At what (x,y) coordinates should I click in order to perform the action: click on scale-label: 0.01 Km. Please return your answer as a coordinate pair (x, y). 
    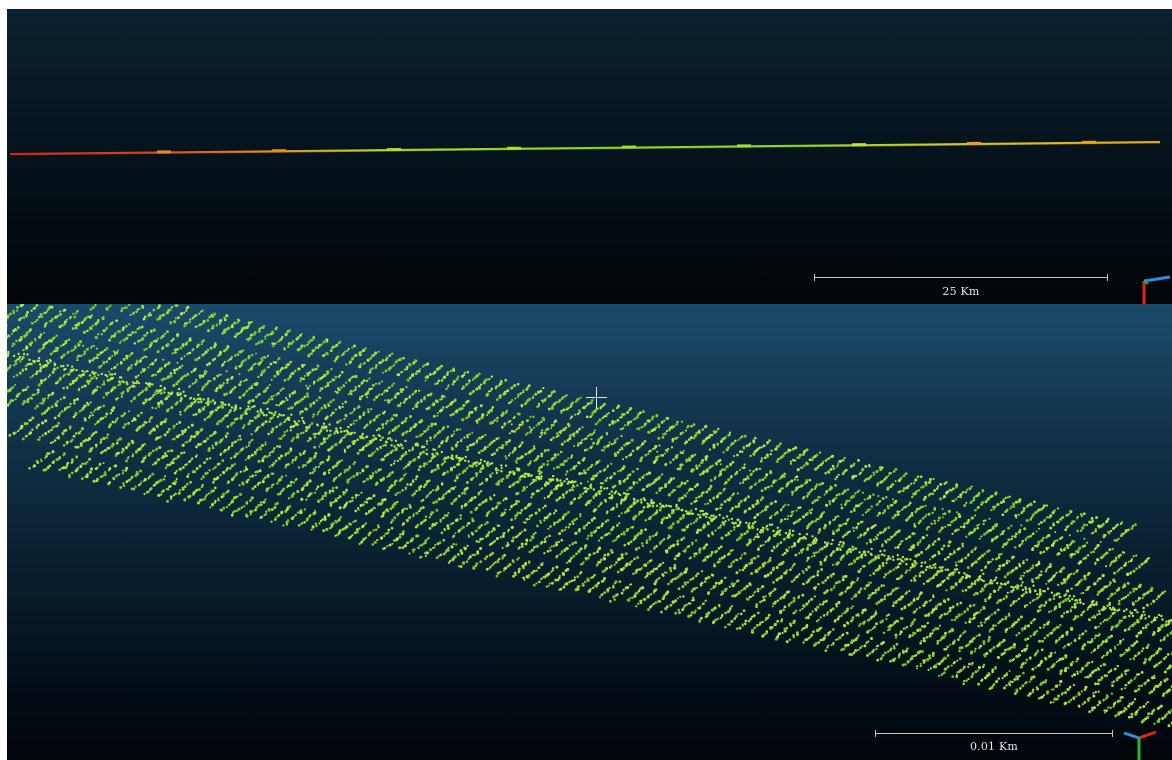
    Looking at the image, I should click on (994, 746).